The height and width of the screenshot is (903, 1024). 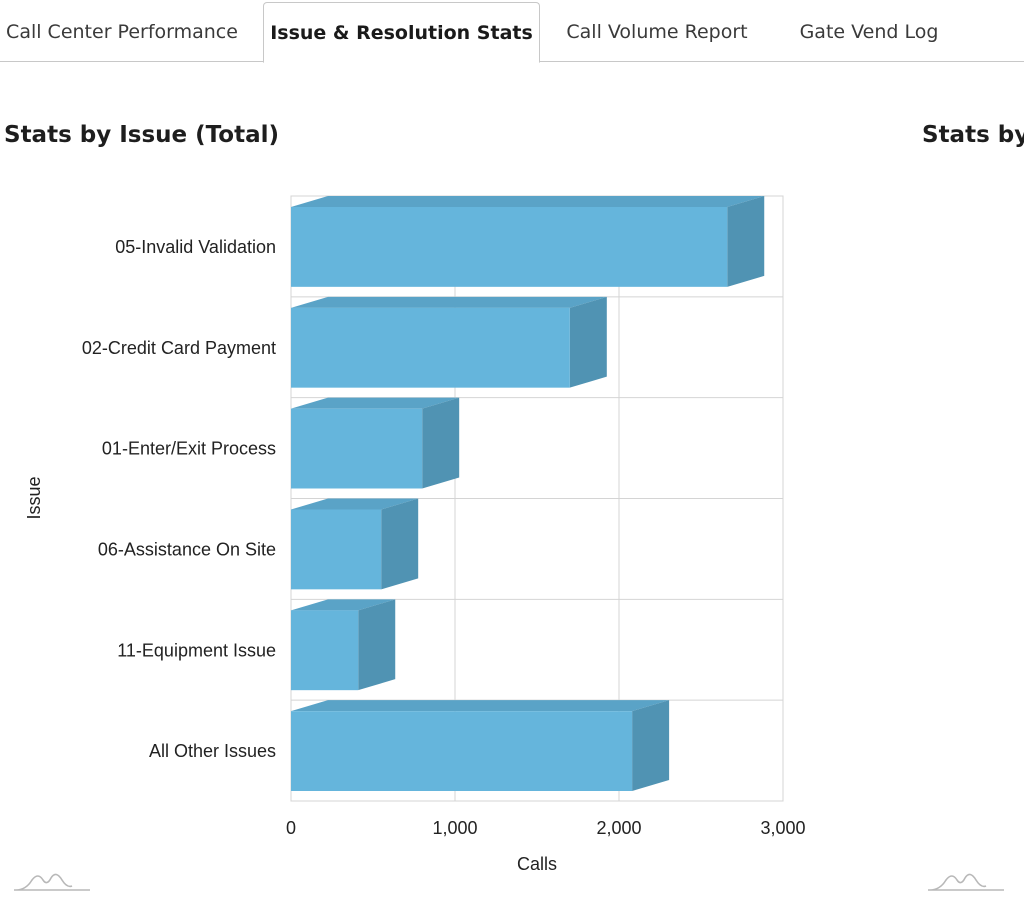 What do you see at coordinates (454, 828) in the screenshot?
I see `x-tick-label: 1,000` at bounding box center [454, 828].